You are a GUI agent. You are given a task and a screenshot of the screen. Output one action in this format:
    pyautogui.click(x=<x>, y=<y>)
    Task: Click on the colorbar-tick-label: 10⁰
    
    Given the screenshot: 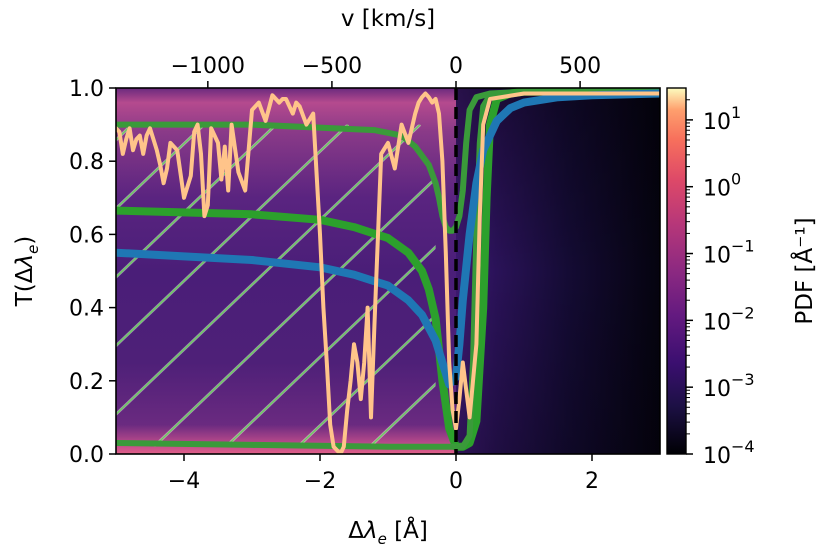 What is the action you would take?
    pyautogui.click(x=722, y=186)
    